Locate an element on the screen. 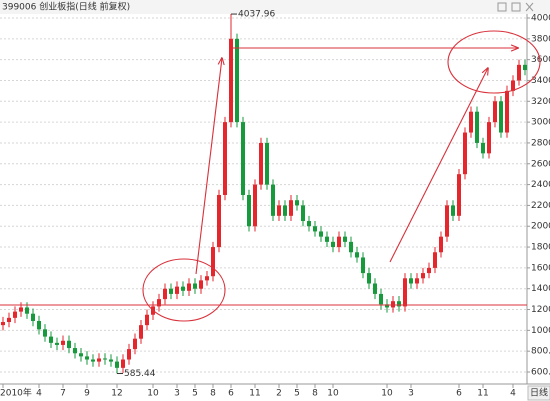 This screenshot has height=401, width=550. y-tick-label: 1600 is located at coordinates (540, 268).